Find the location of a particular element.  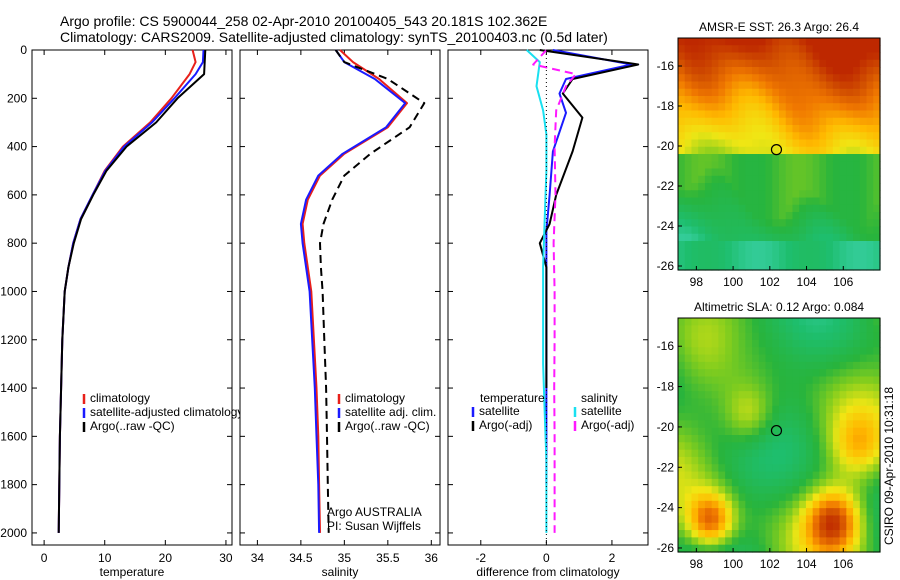

temperature-ytick-label: 1600 is located at coordinates (13, 436).